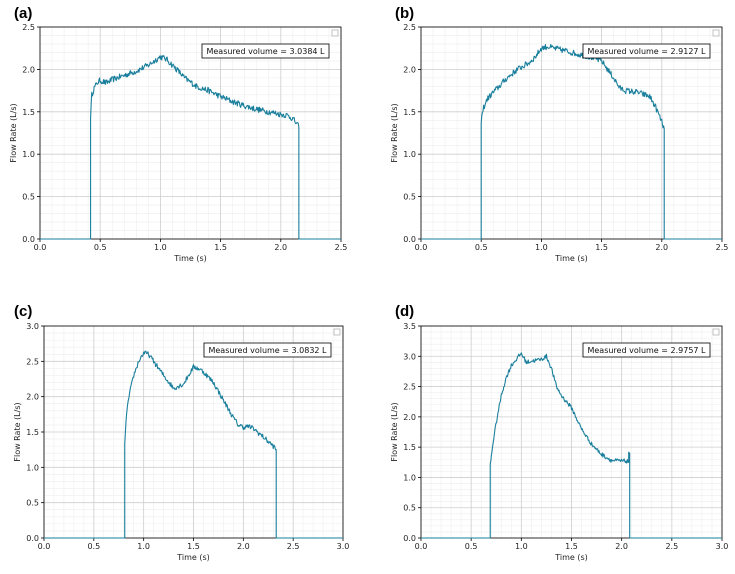 This screenshot has height=574, width=735. Describe the element at coordinates (23, 13) in the screenshot. I see `panel-label: (a)` at that location.